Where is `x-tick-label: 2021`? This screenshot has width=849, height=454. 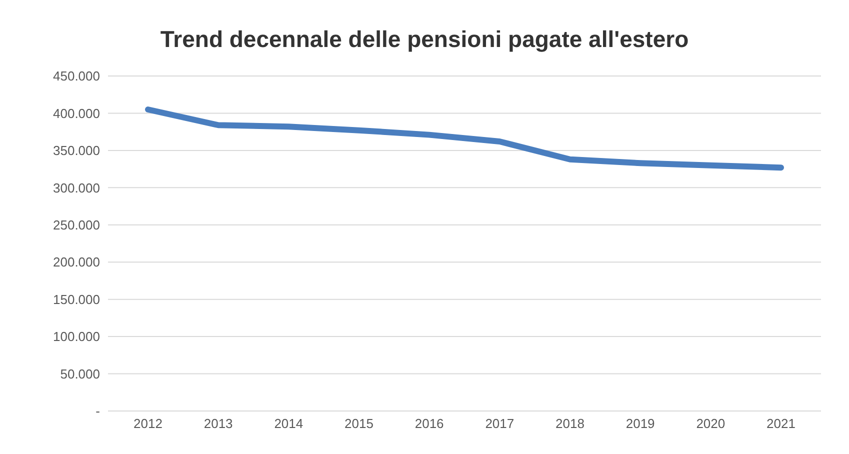
x-tick-label: 2021 is located at coordinates (781, 424).